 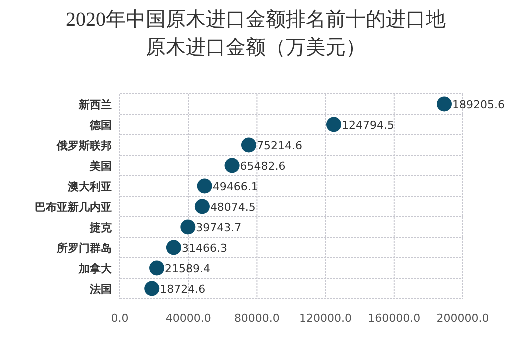 What do you see at coordinates (120, 318) in the screenshot?
I see `x-tick-label: 0.0` at bounding box center [120, 318].